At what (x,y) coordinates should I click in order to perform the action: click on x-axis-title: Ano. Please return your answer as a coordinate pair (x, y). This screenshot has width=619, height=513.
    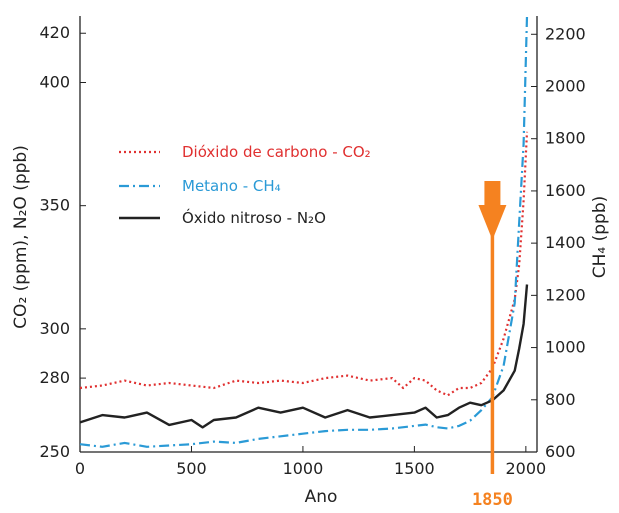
    Looking at the image, I should click on (321, 497).